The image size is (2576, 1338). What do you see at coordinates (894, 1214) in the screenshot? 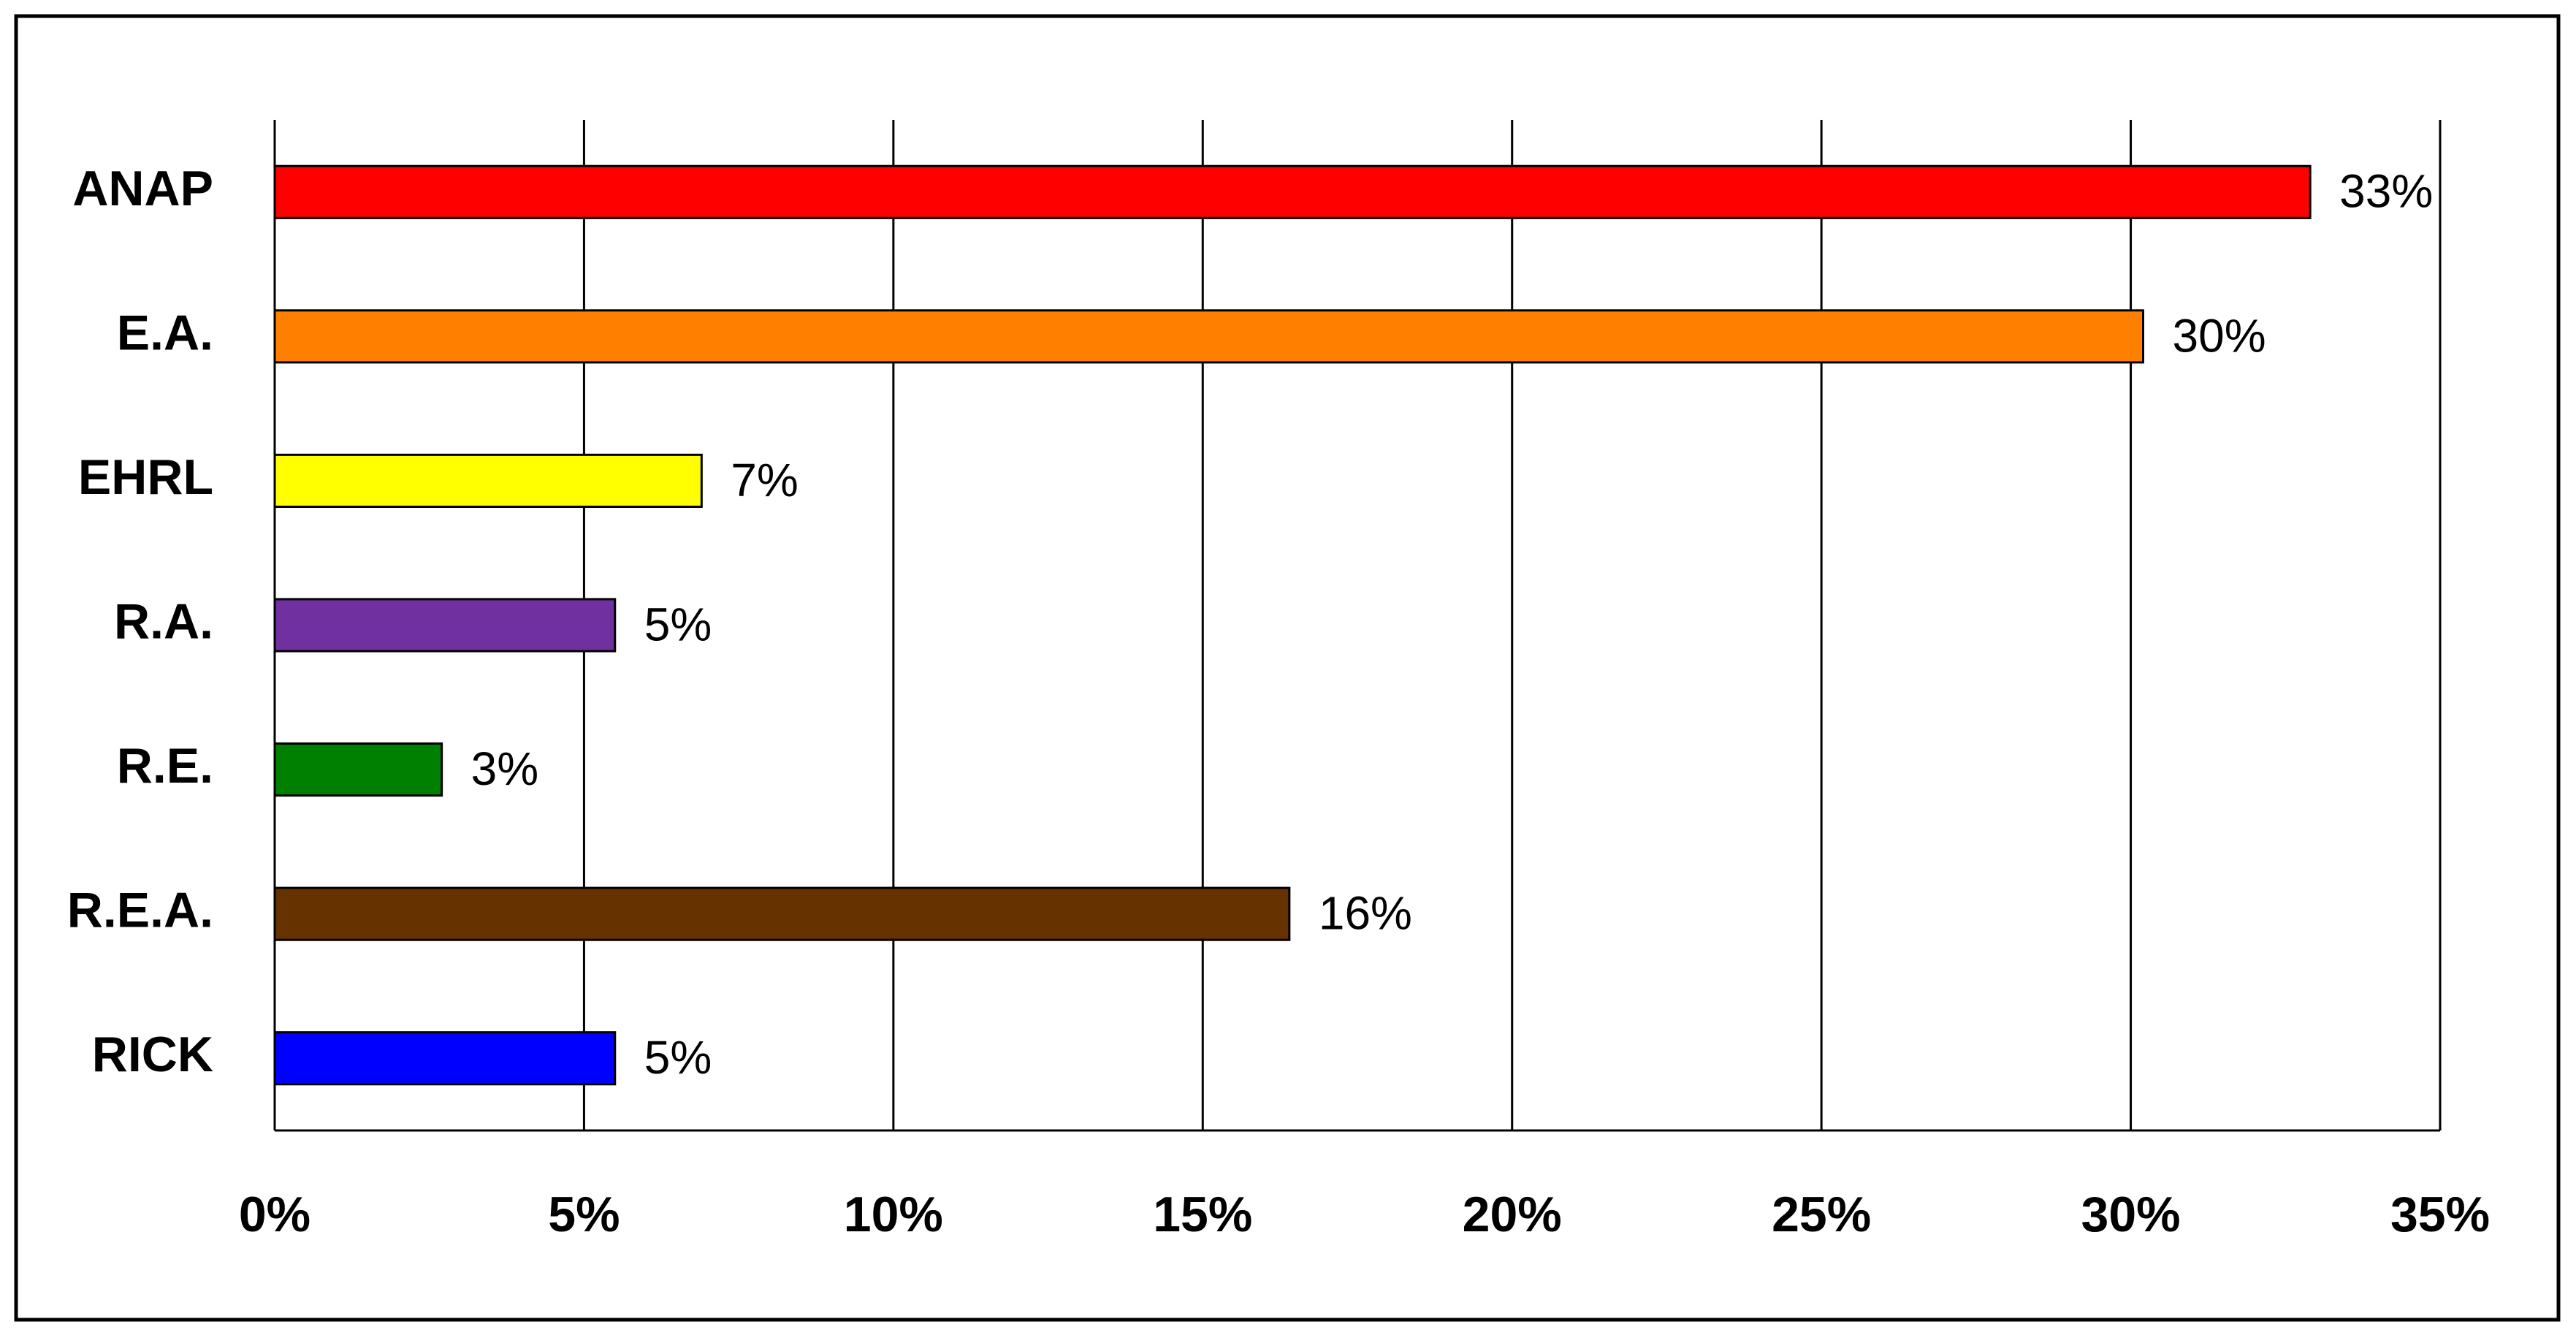
I see `x-tick-label: 10%` at bounding box center [894, 1214].